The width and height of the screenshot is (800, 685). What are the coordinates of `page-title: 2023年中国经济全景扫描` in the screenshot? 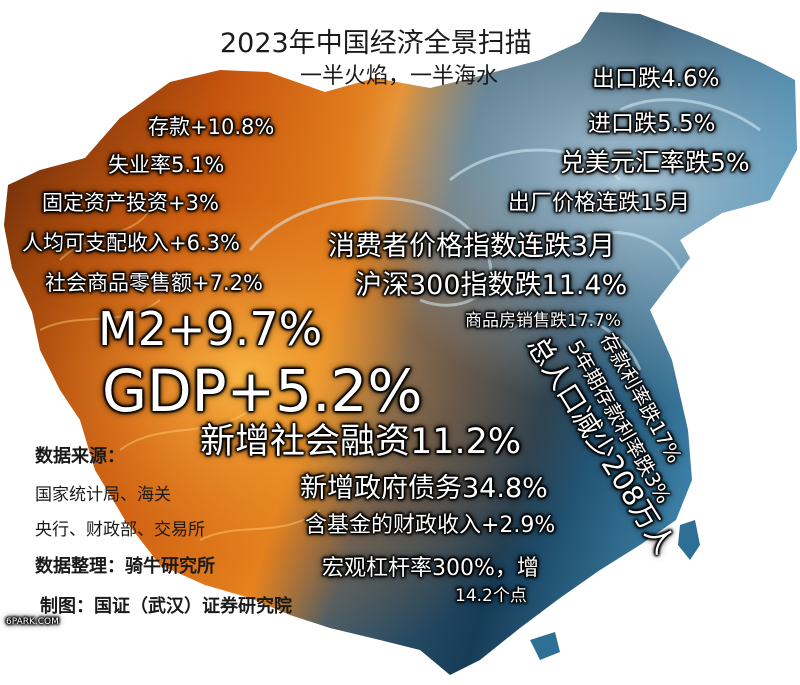 It's located at (376, 43).